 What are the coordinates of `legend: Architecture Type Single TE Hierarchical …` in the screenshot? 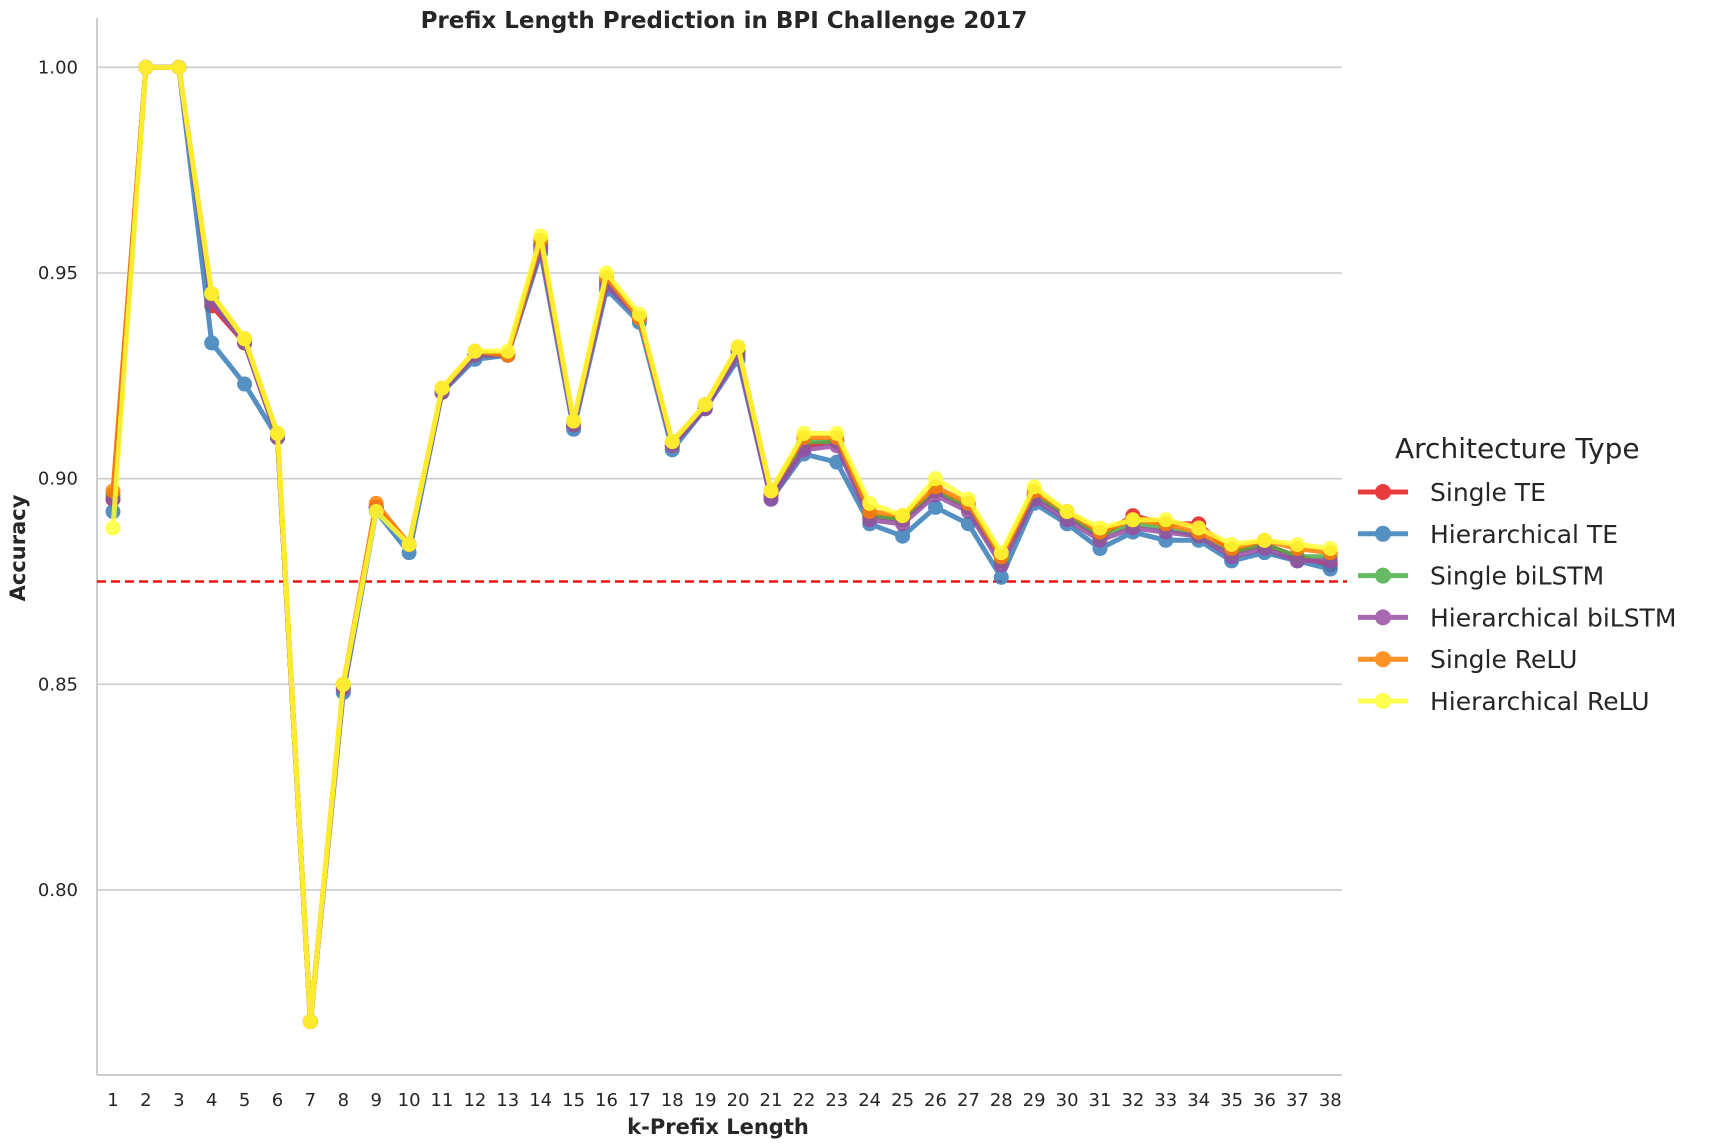 It's located at (1517, 574).